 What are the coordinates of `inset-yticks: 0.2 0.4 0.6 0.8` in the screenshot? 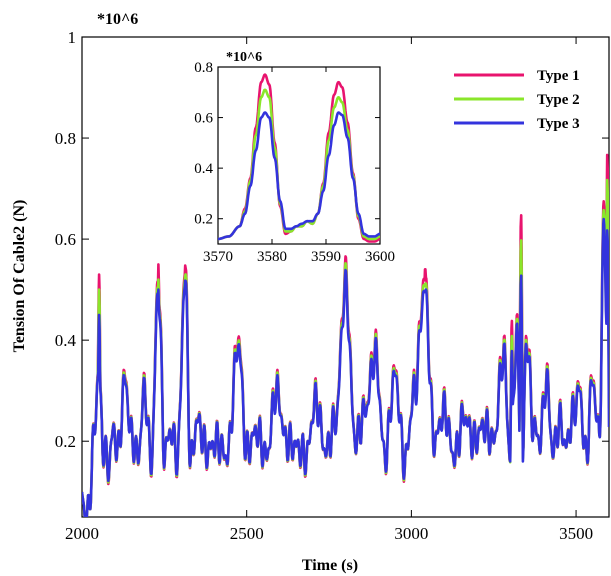 It's located at (287, 144).